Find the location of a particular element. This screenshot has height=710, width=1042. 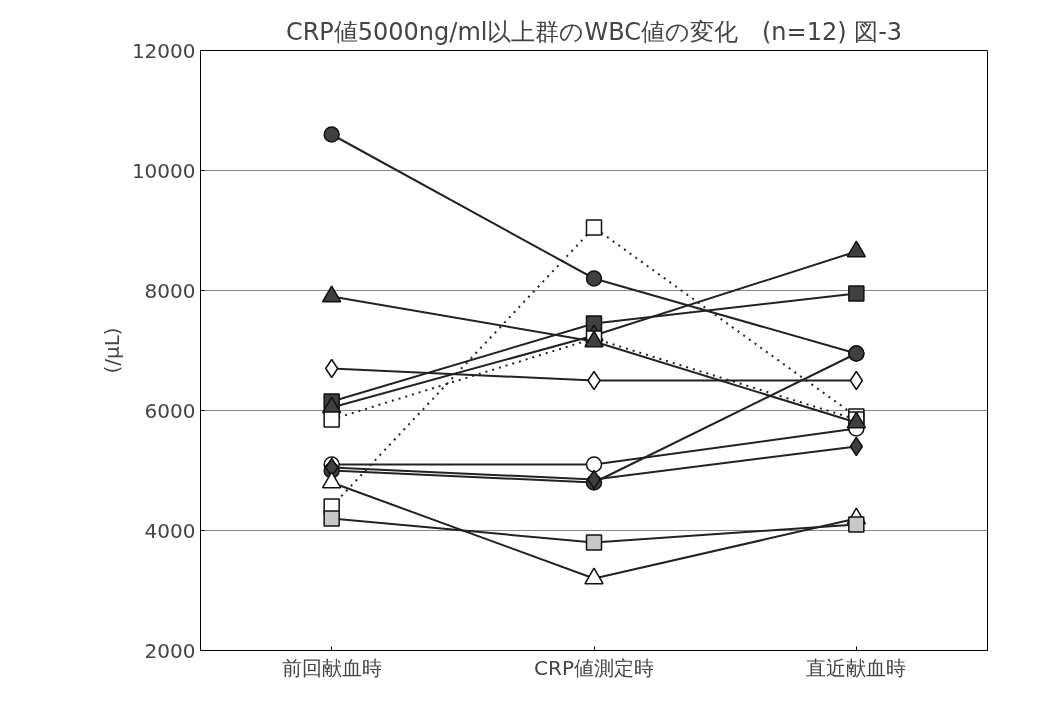

x-tick-label: 前回献血時 is located at coordinates (331, 667).